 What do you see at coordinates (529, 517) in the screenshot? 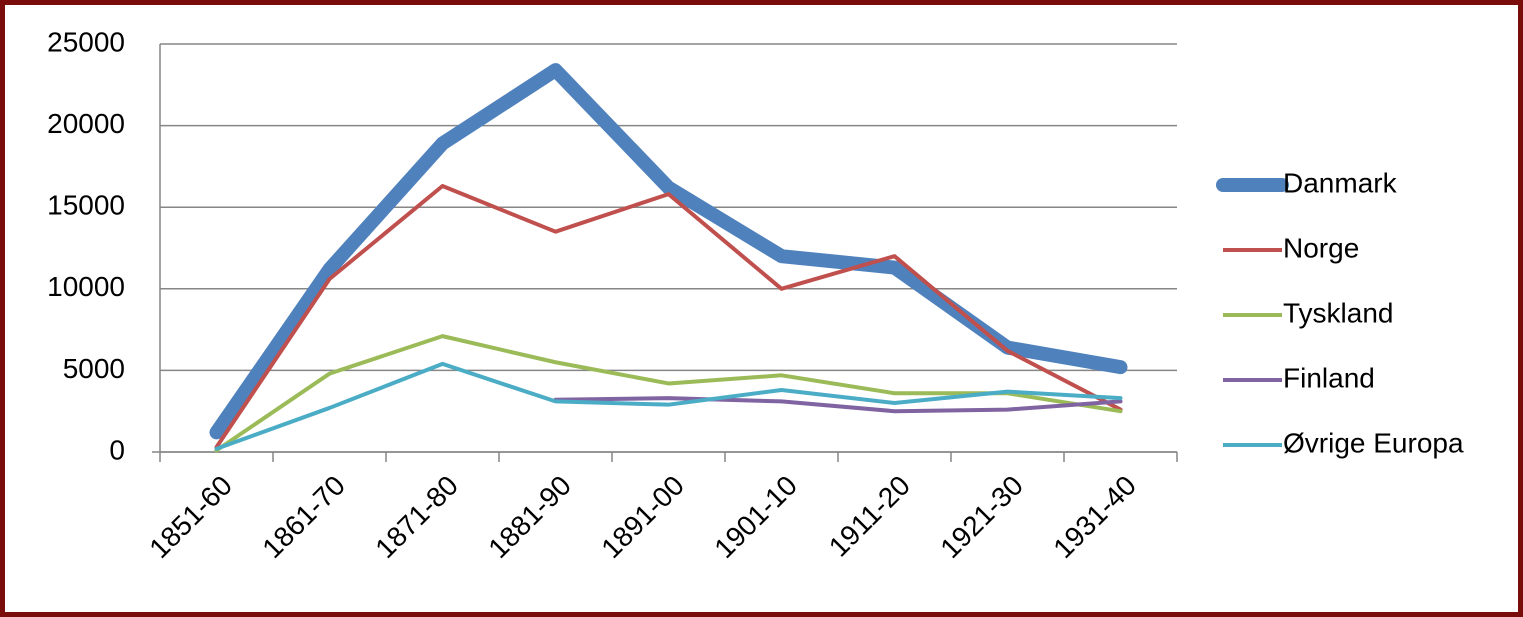
I see `x-tick-label: 1881-90` at bounding box center [529, 517].